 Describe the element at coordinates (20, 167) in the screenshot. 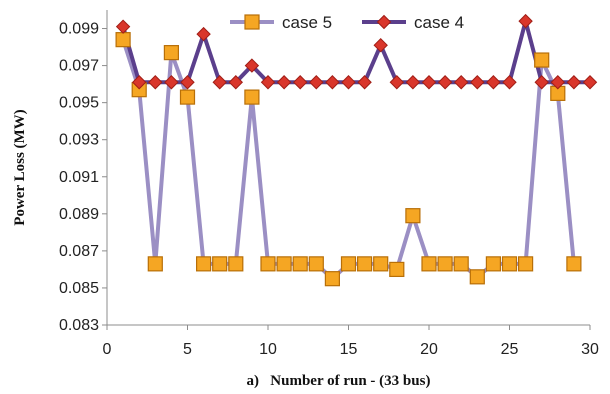

I see `y-axis-title: Power Loss (MW)` at that location.